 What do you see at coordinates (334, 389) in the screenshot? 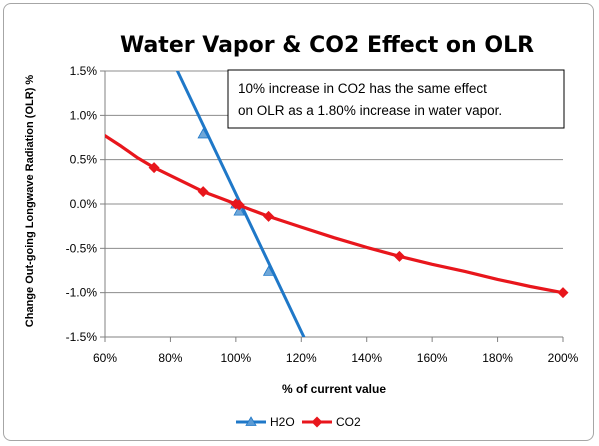
I see `x-axis-label: % of current value` at bounding box center [334, 389].